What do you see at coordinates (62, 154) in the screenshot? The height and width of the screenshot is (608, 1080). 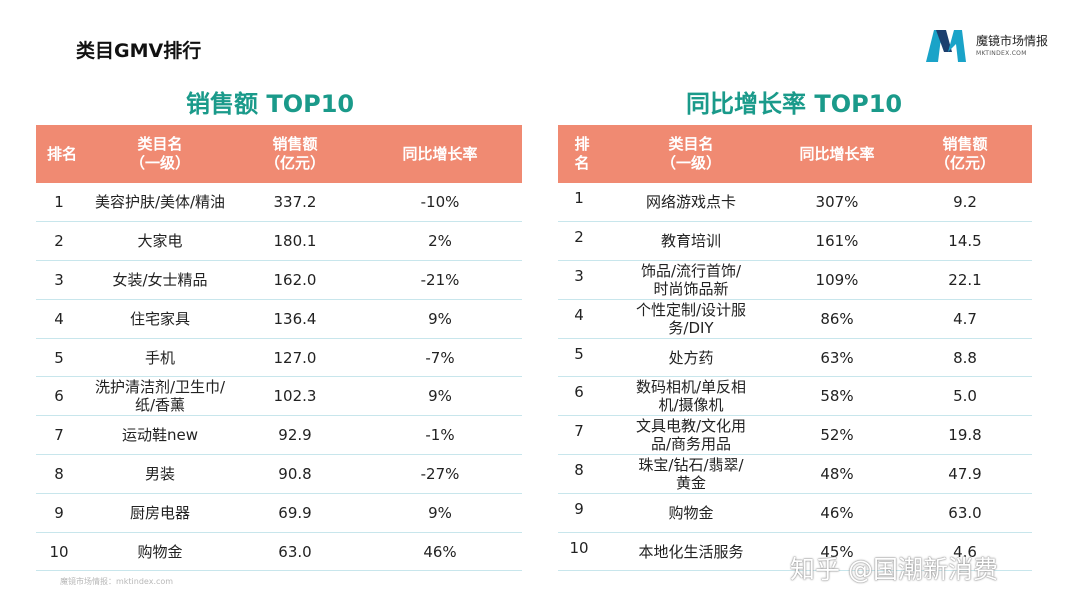 I see `header-rank: 排名` at bounding box center [62, 154].